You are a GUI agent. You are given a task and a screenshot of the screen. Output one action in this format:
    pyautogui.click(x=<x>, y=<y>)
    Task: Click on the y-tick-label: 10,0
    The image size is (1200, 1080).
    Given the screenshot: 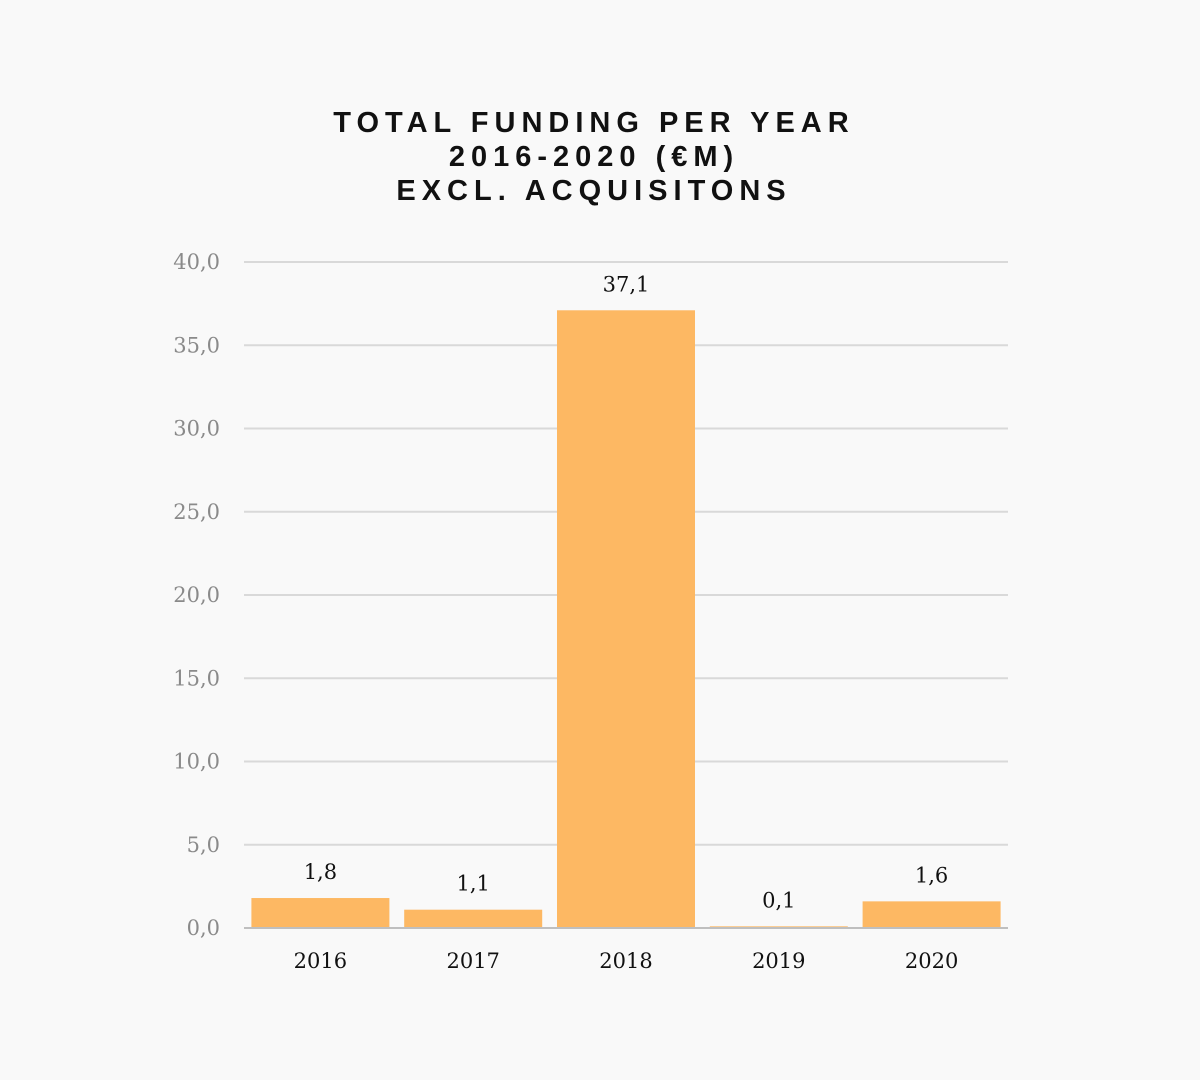 What is the action you would take?
    pyautogui.click(x=196, y=762)
    